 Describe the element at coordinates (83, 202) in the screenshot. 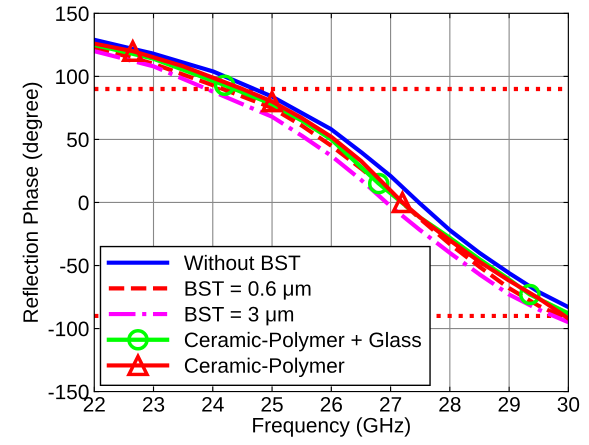

I see `y-tick-label: 0` at that location.